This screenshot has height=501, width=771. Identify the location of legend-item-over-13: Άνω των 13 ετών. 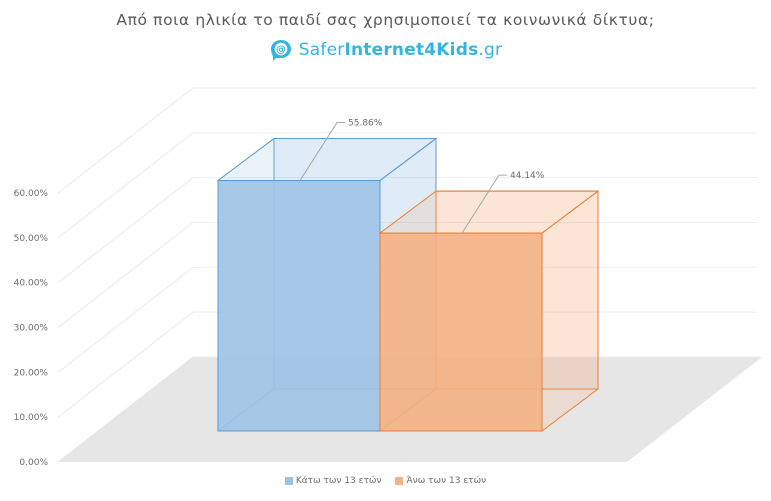
(440, 481).